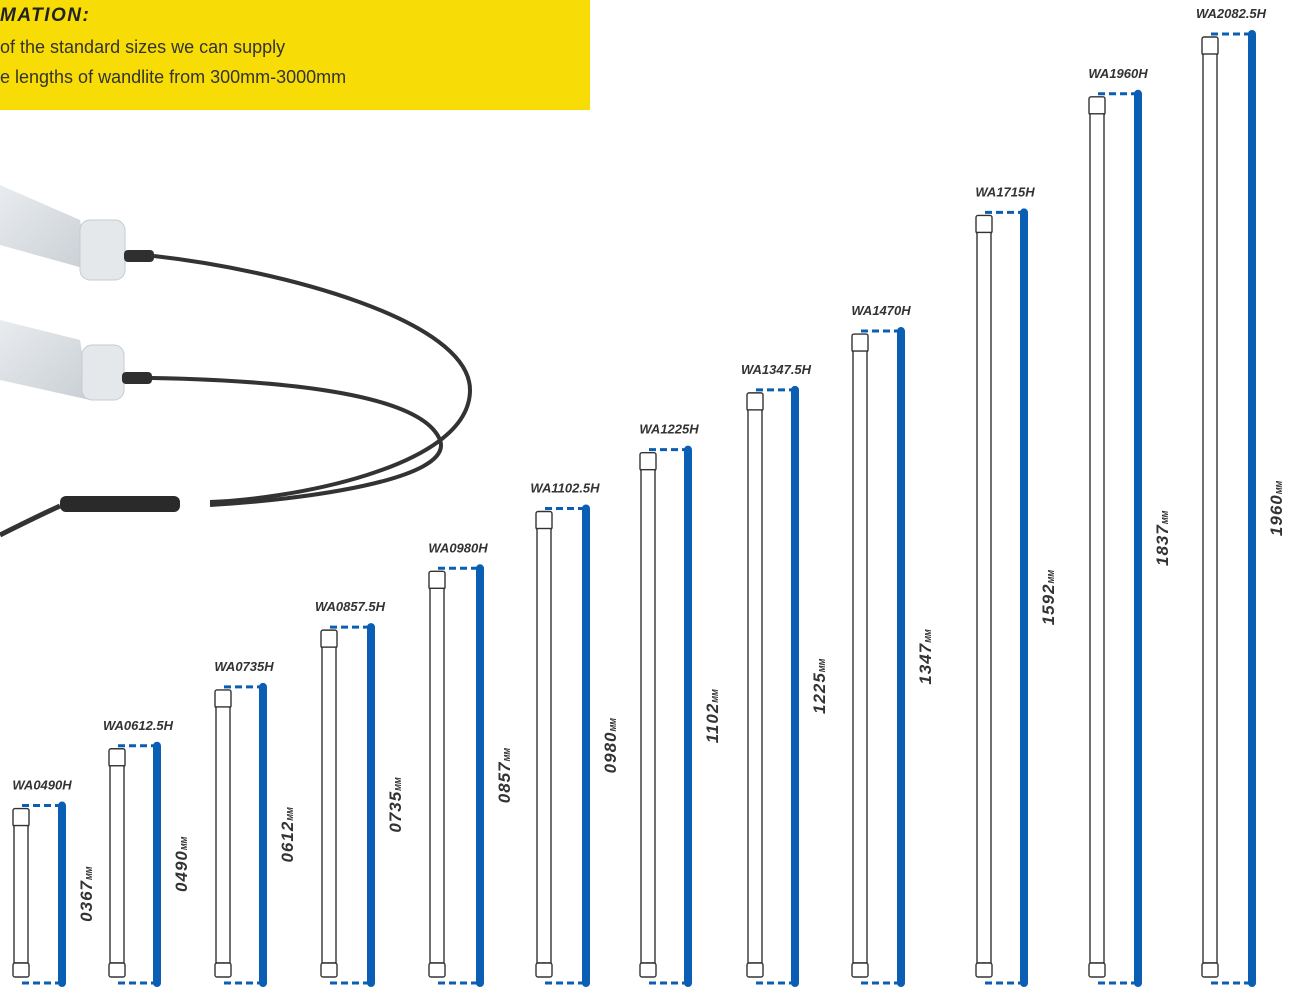  Describe the element at coordinates (680, 704) in the screenshot. I see `product-wa1225h: WA1225H 1102MM` at that location.